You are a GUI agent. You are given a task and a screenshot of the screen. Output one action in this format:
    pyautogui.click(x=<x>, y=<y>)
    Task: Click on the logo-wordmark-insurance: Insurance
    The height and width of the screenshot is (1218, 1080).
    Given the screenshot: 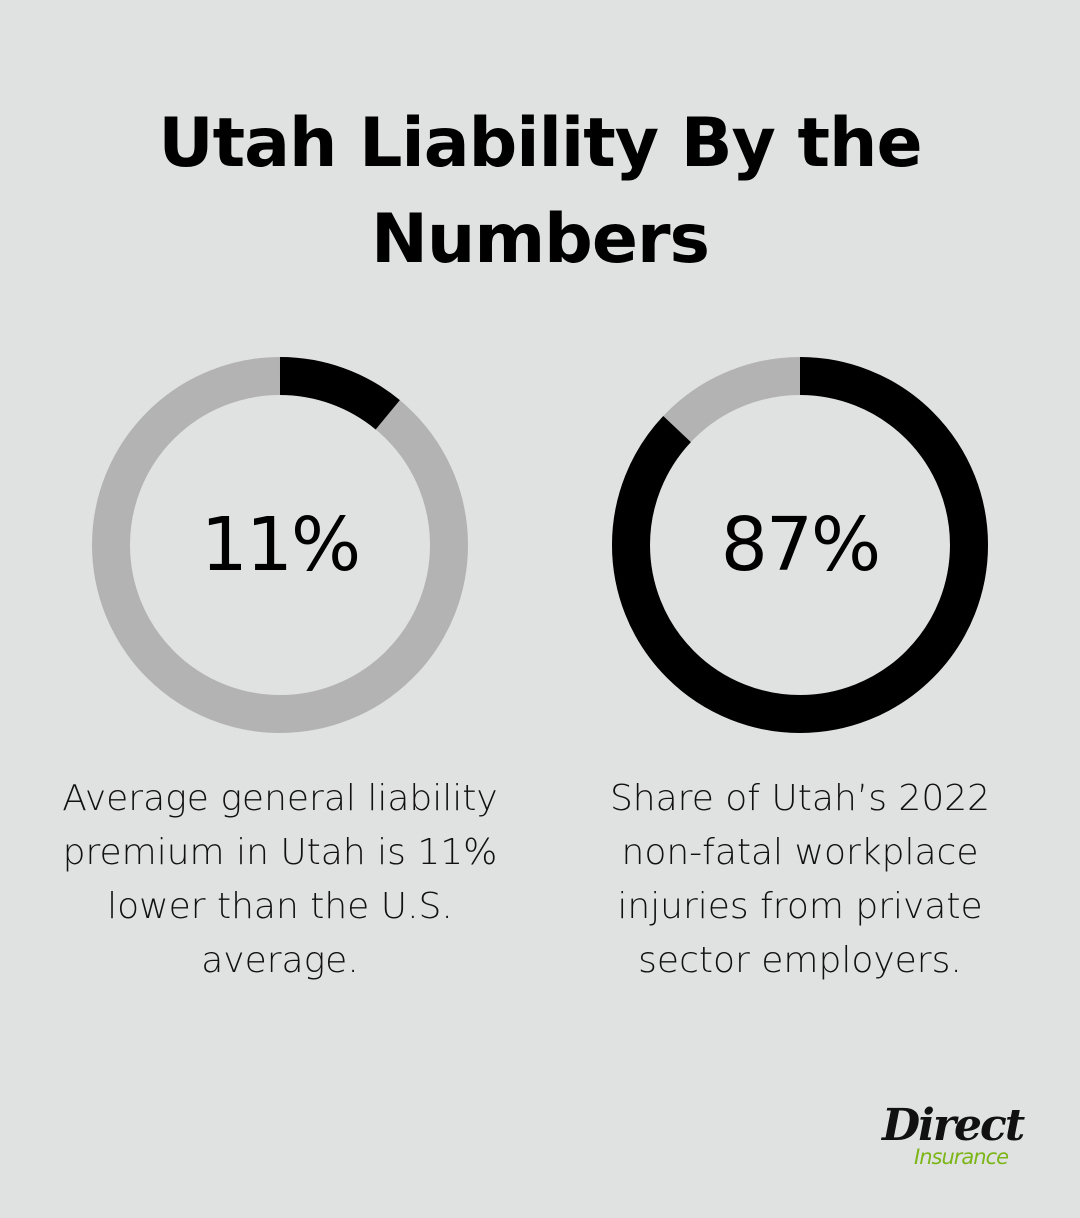 What is the action you would take?
    pyautogui.click(x=961, y=1157)
    